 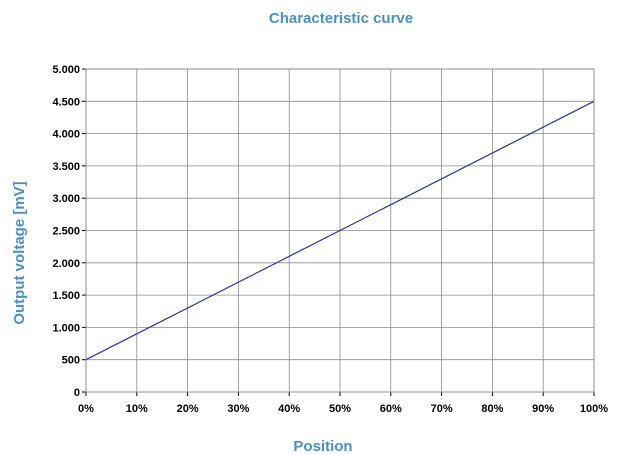 I want to click on x-tick-label: 50%, so click(x=340, y=409).